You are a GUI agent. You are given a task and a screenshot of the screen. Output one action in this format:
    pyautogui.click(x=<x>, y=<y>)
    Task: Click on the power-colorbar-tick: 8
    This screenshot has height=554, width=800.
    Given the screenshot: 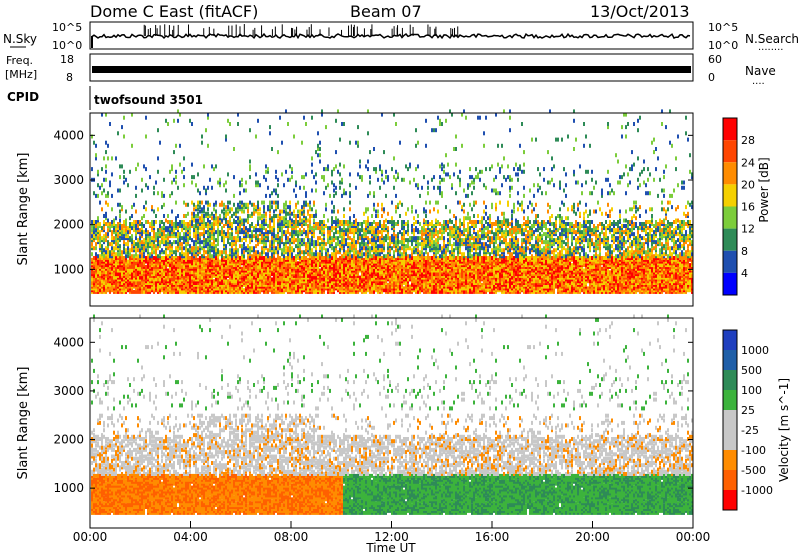 What is the action you would take?
    pyautogui.click(x=744, y=251)
    